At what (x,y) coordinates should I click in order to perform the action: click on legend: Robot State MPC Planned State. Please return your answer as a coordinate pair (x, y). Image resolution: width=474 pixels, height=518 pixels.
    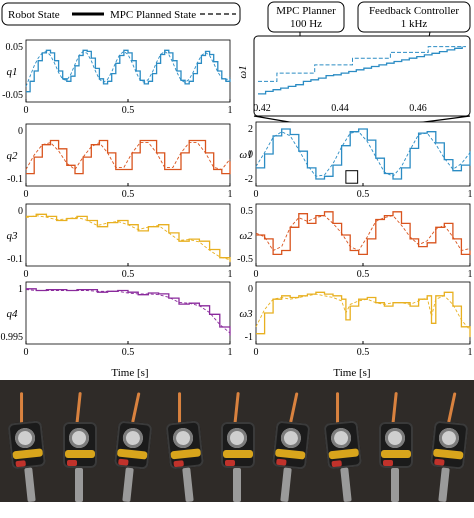
    Looking at the image, I should click on (121, 14).